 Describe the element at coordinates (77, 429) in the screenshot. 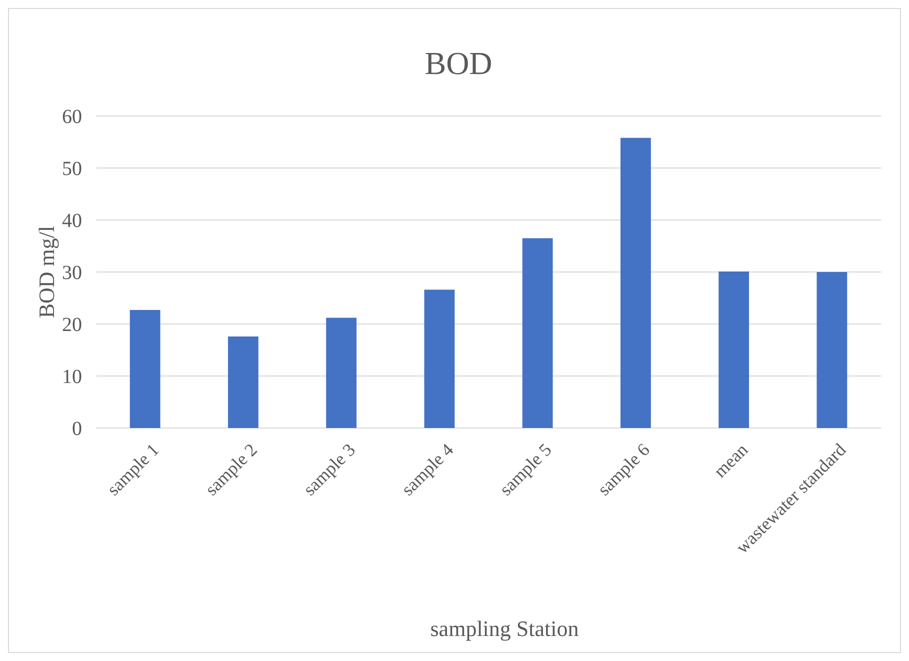

I see `y-tick-label: 0` at that location.